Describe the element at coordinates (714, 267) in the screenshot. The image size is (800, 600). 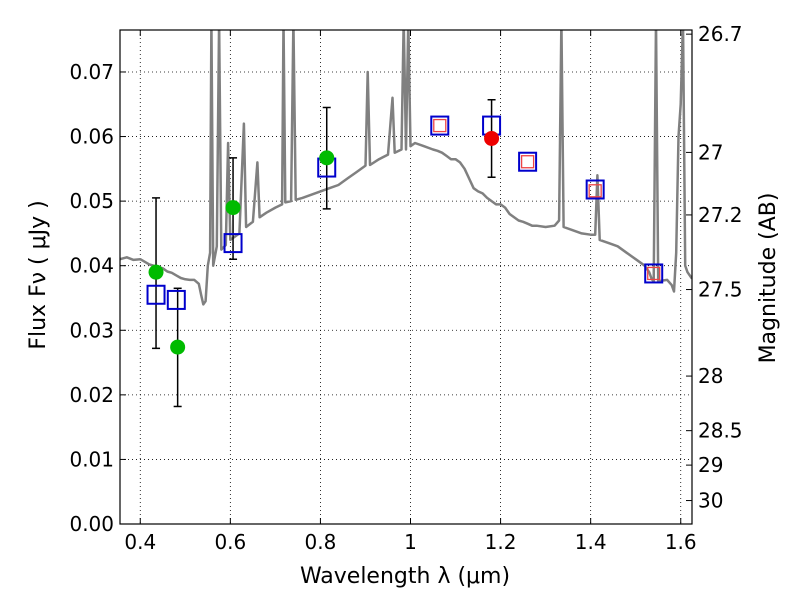
I see `y-axis-right: 26.7 27 27.2 27.5 28 28.5 29 30` at that location.